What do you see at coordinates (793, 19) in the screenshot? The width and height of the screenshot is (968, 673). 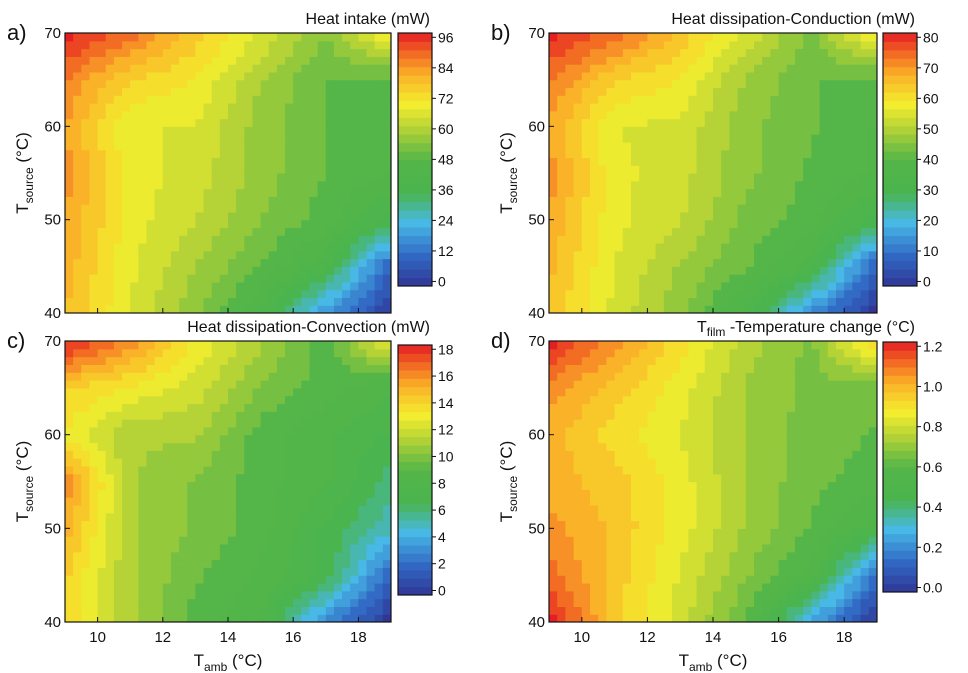 I see `chart-title: Heat dissipation-Conduction (mW)` at bounding box center [793, 19].